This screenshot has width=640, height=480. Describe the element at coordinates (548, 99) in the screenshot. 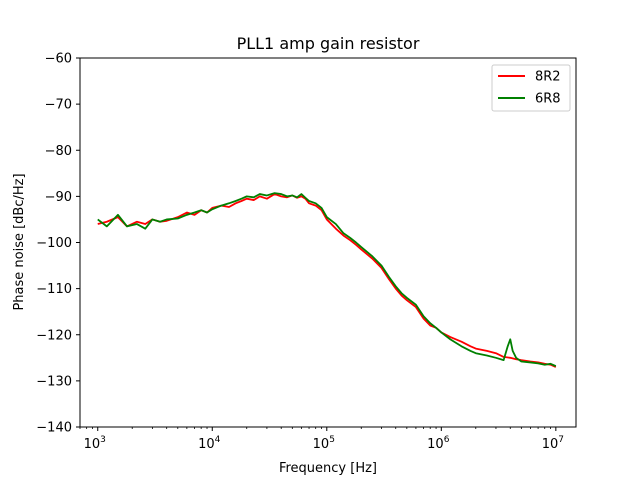

I see `legend-label-6r8: 6R8` at that location.